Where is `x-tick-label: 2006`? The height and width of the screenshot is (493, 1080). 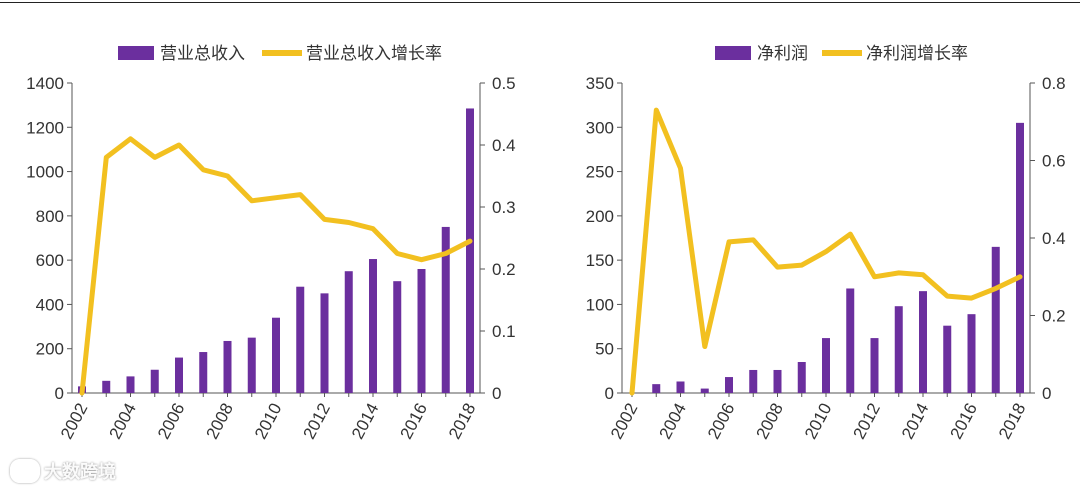 x-tick-label: 2006 is located at coordinates (721, 421).